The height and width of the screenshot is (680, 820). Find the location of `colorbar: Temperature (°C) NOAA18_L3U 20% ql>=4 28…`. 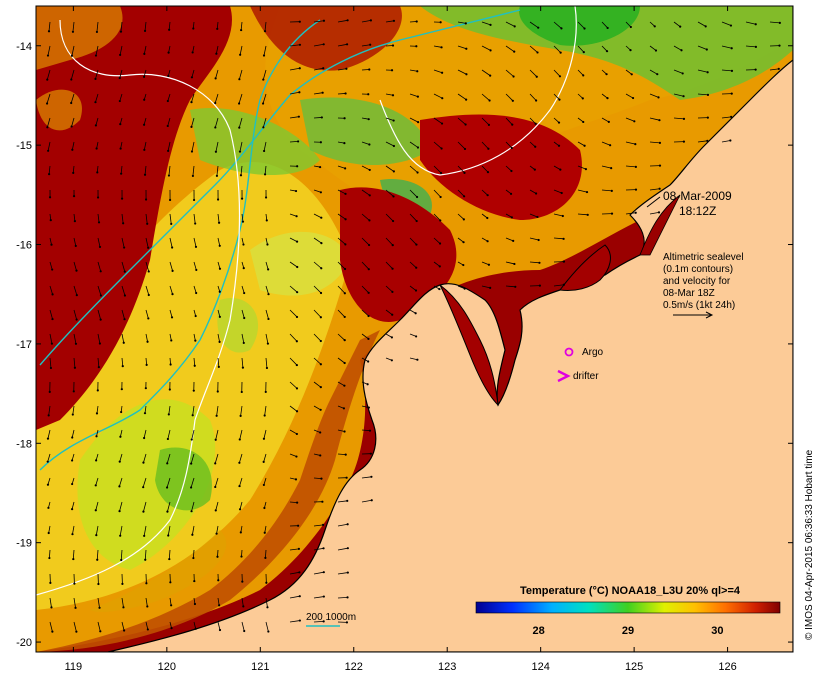

colorbar: Temperature (°C) NOAA18_L3U 20% ql>=4 28… is located at coordinates (628, 611).